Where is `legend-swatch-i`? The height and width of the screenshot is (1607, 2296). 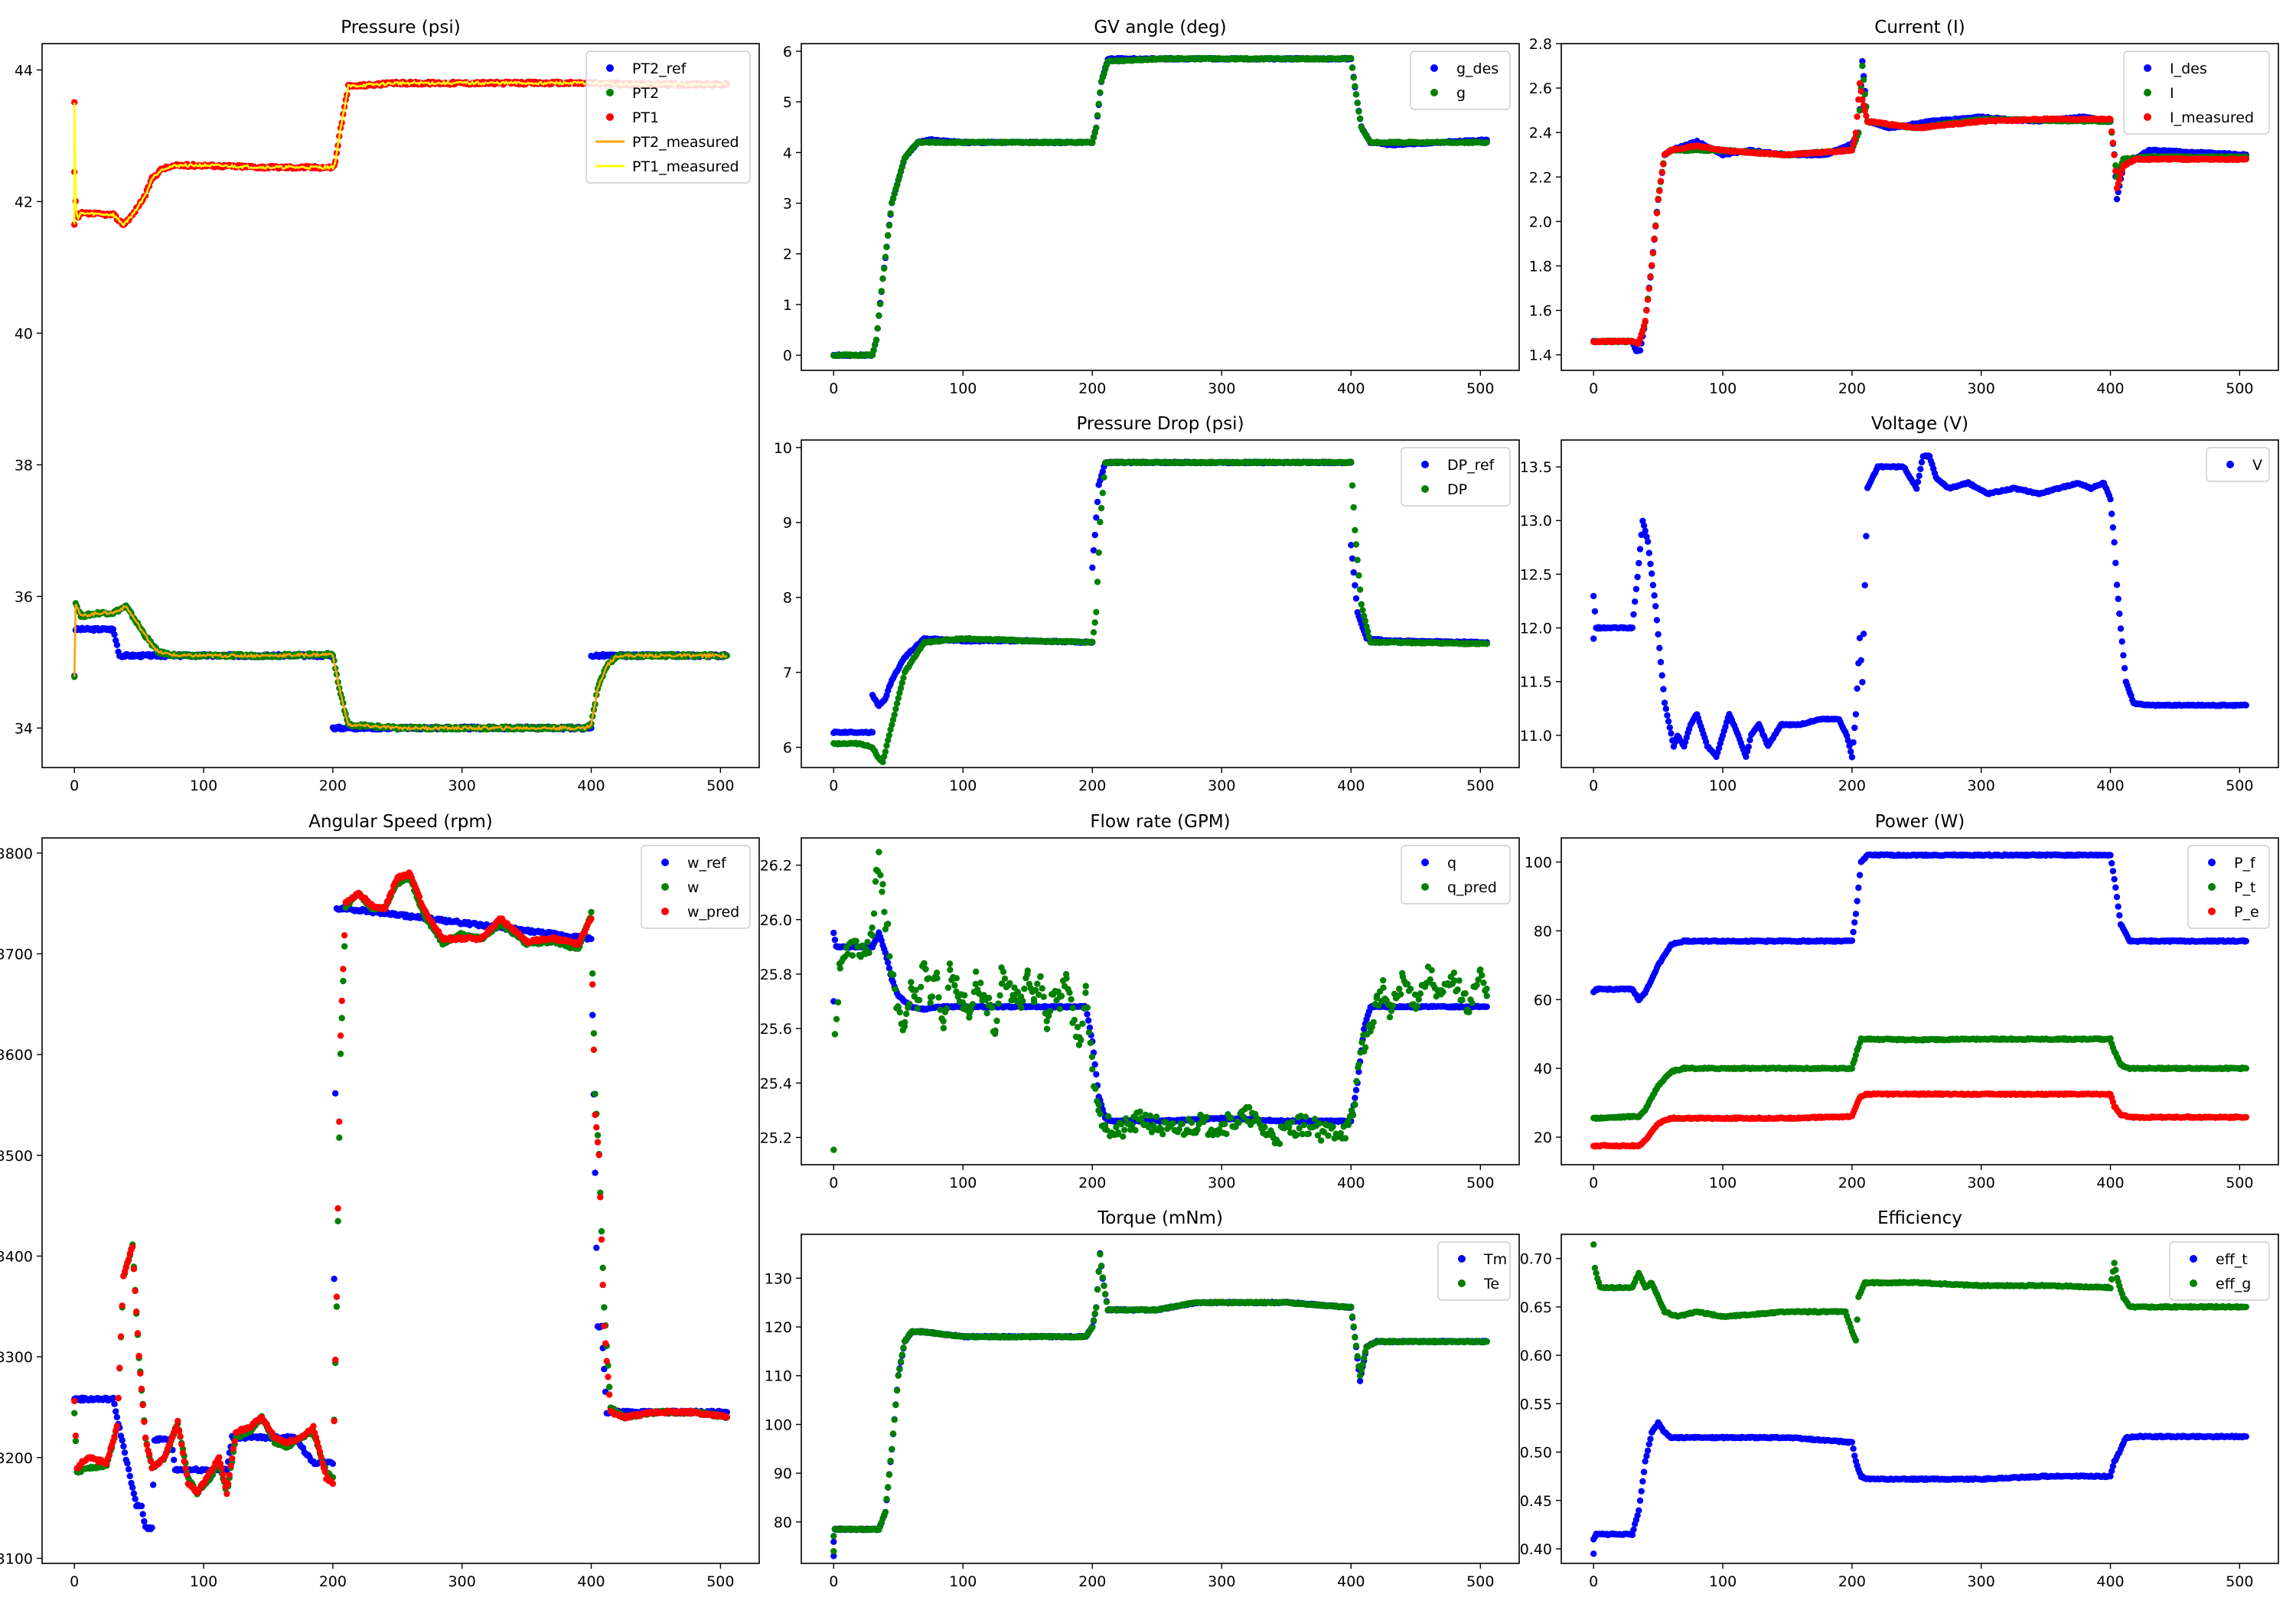
legend-swatch-i is located at coordinates (2147, 92).